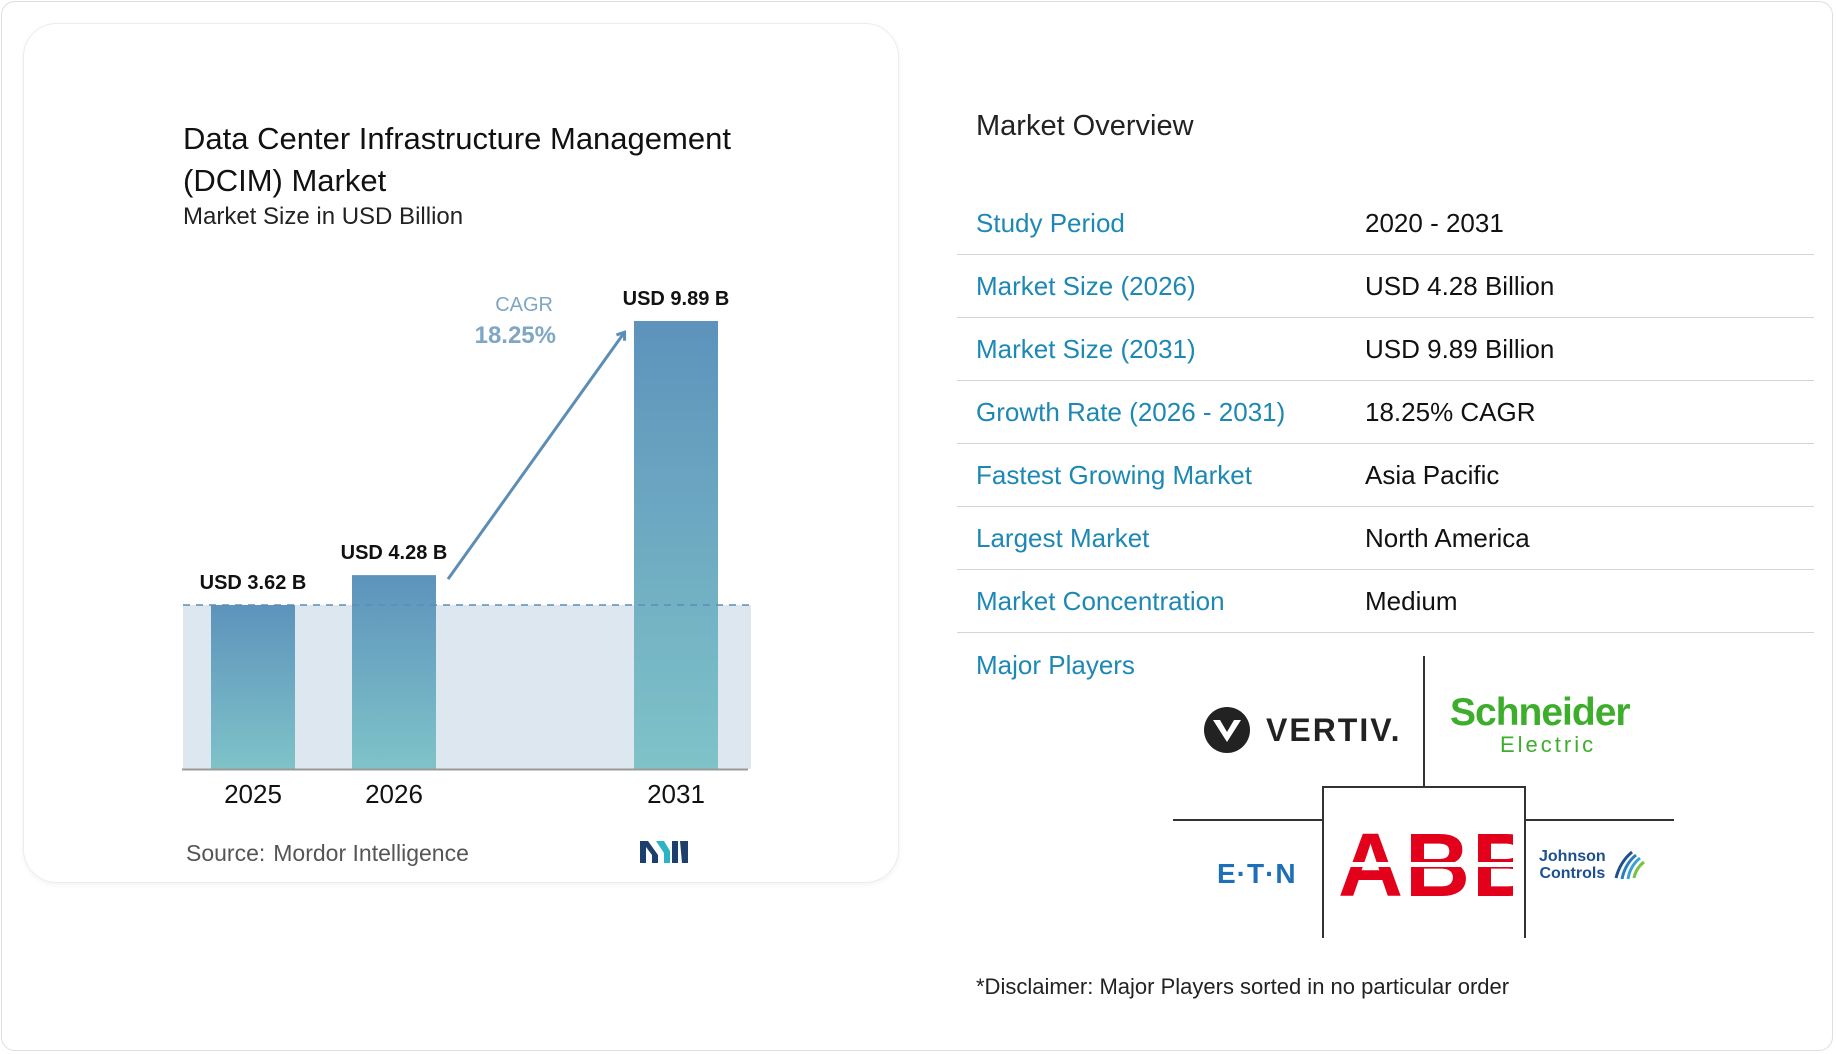 Image resolution: width=1836 pixels, height=1054 pixels. What do you see at coordinates (1100, 600) in the screenshot?
I see `overview-label: Market Concentration` at bounding box center [1100, 600].